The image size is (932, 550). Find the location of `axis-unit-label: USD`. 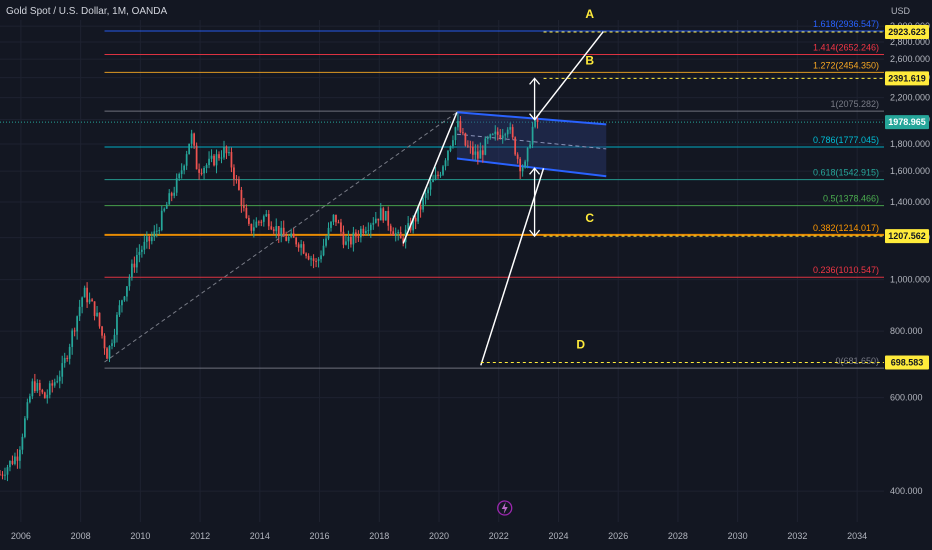

axis-unit-label: USD is located at coordinates (901, 11).